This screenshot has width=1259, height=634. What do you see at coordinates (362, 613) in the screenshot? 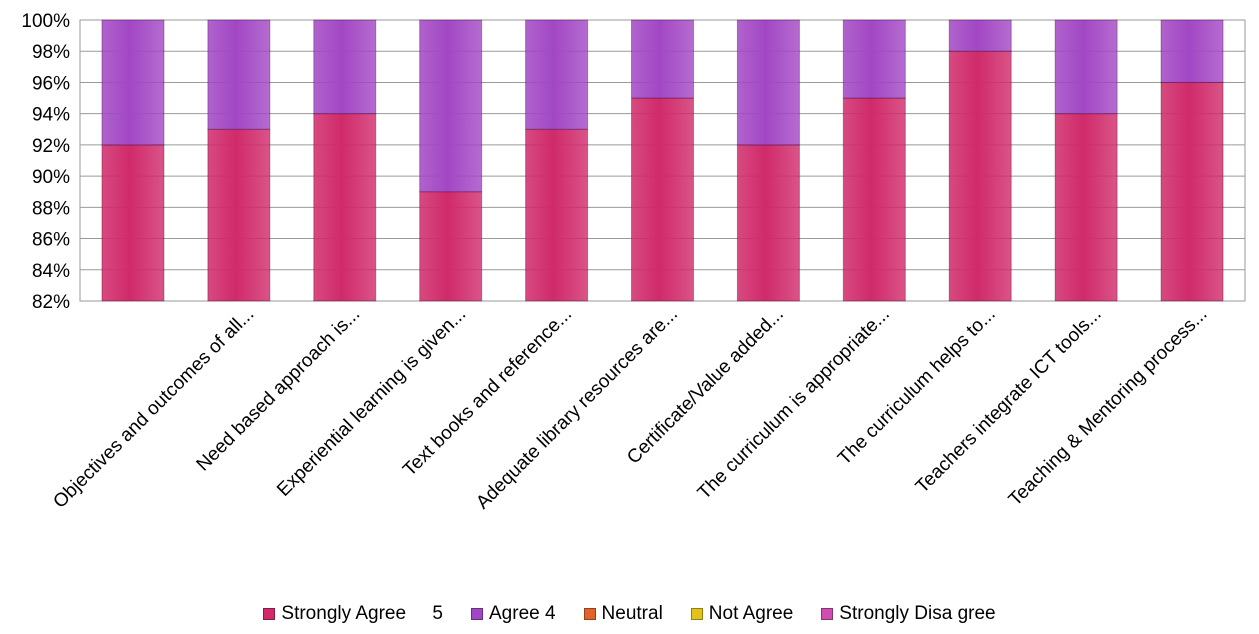
I see `legend-label: Strongly Agree 5` at bounding box center [362, 613].